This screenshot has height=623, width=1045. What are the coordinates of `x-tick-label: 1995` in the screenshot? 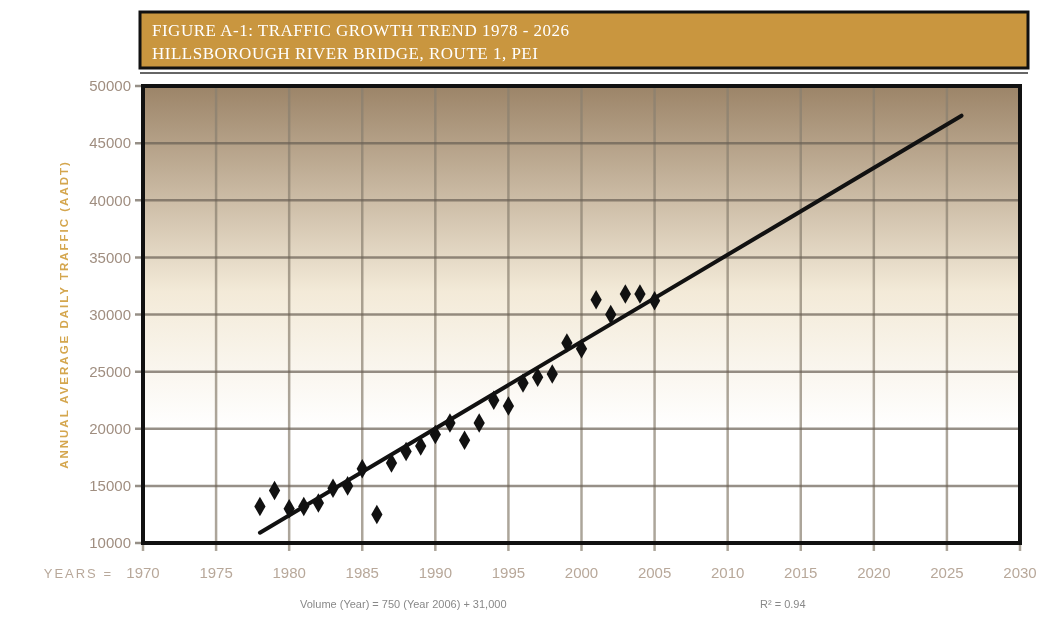 It's located at (508, 572).